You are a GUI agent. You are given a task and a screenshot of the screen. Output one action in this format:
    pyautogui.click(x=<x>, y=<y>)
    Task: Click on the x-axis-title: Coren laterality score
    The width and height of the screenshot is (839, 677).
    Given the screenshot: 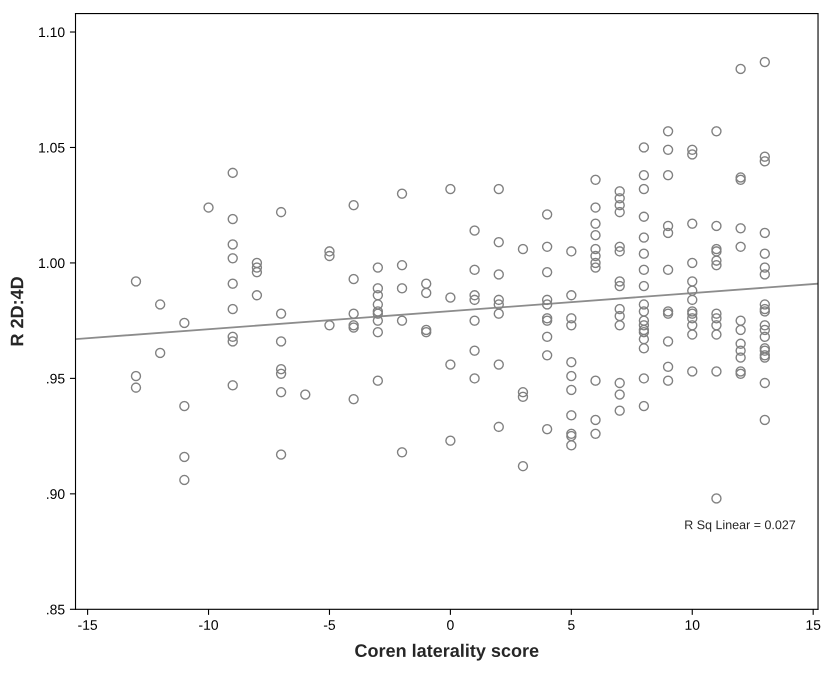 What is the action you would take?
    pyautogui.click(x=446, y=652)
    